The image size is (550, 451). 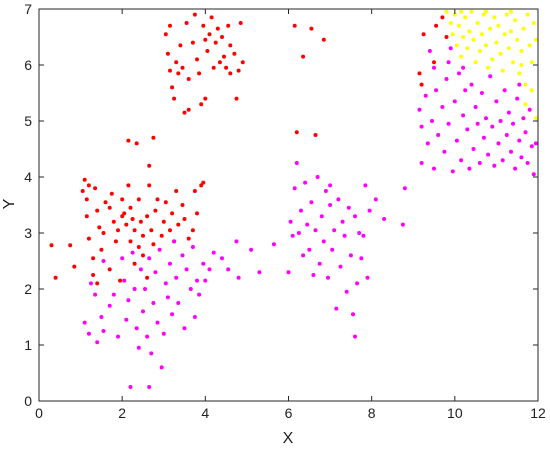 What do you see at coordinates (28, 345) in the screenshot?
I see `y-tick-label: 1` at bounding box center [28, 345].